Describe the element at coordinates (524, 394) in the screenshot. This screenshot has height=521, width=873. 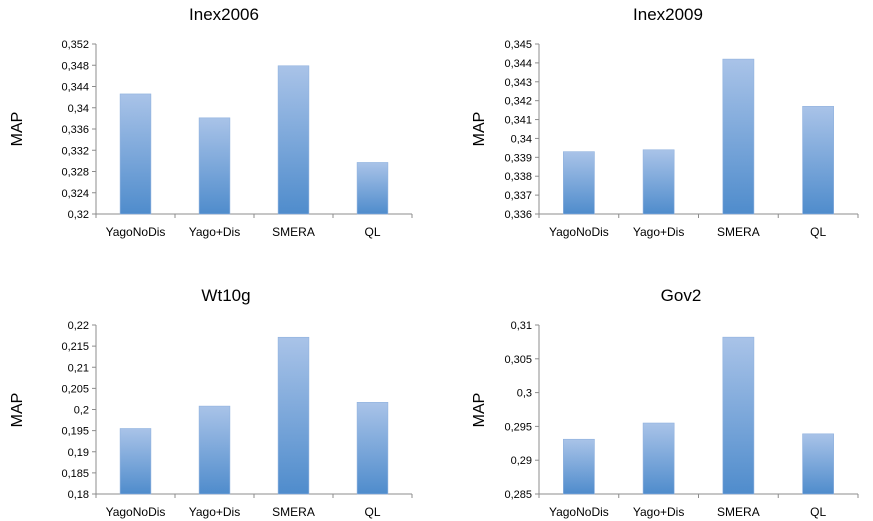
I see `y-tick-label: 0,3` at that location.